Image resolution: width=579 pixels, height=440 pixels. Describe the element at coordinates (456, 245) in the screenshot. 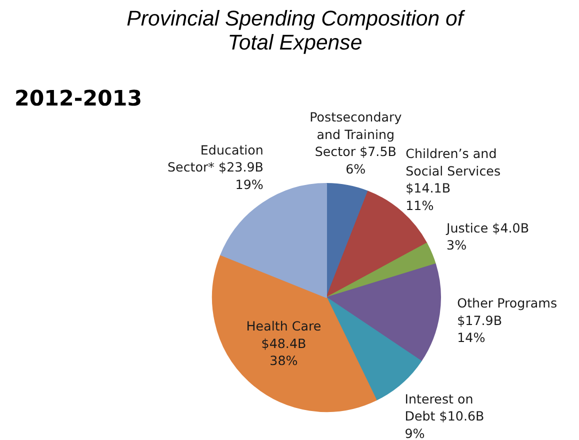

I see `text: 3%` at that location.